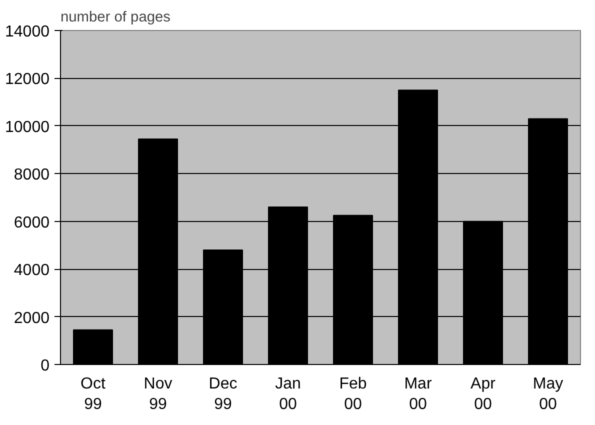 The width and height of the screenshot is (595, 425). I want to click on x-tick-label: May 00, so click(548, 394).